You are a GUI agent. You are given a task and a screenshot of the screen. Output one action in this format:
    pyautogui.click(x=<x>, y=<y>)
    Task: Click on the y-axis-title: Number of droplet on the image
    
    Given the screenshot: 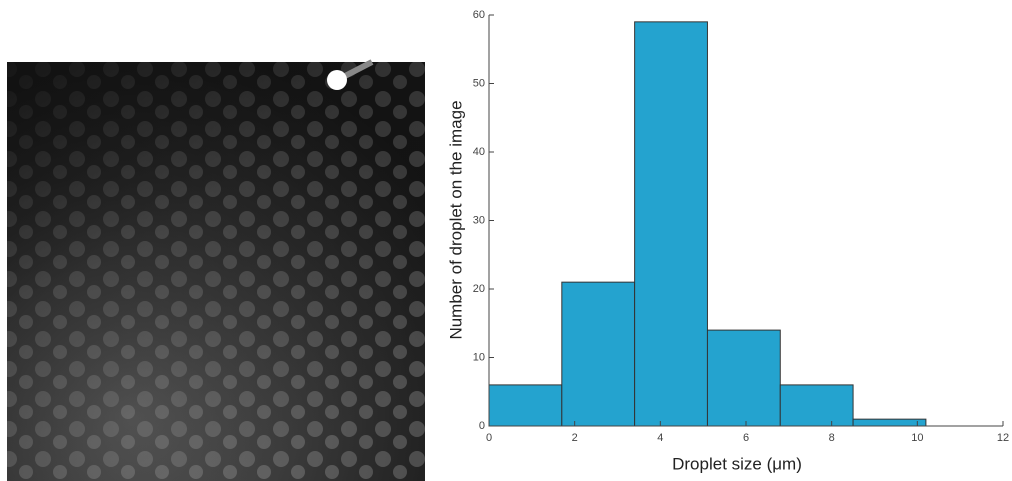 What is the action you would take?
    pyautogui.click(x=455, y=219)
    